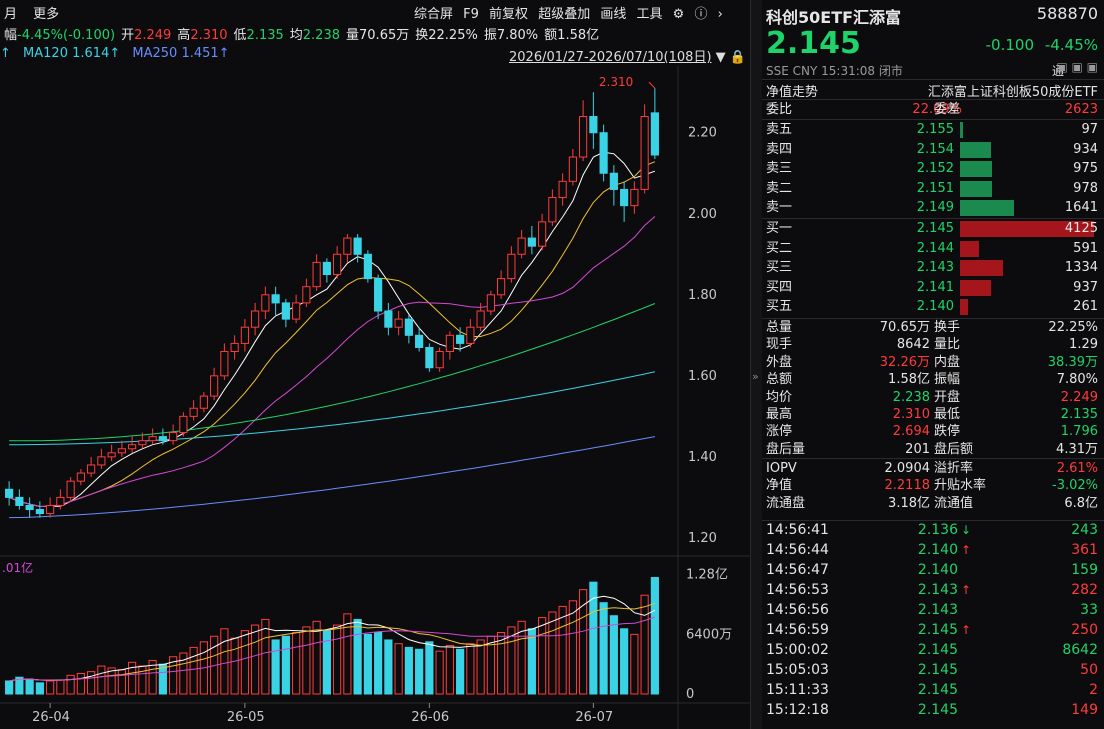 The width and height of the screenshot is (1104, 729). What do you see at coordinates (1085, 188) in the screenshot?
I see `ask-level-volume: 978` at bounding box center [1085, 188].